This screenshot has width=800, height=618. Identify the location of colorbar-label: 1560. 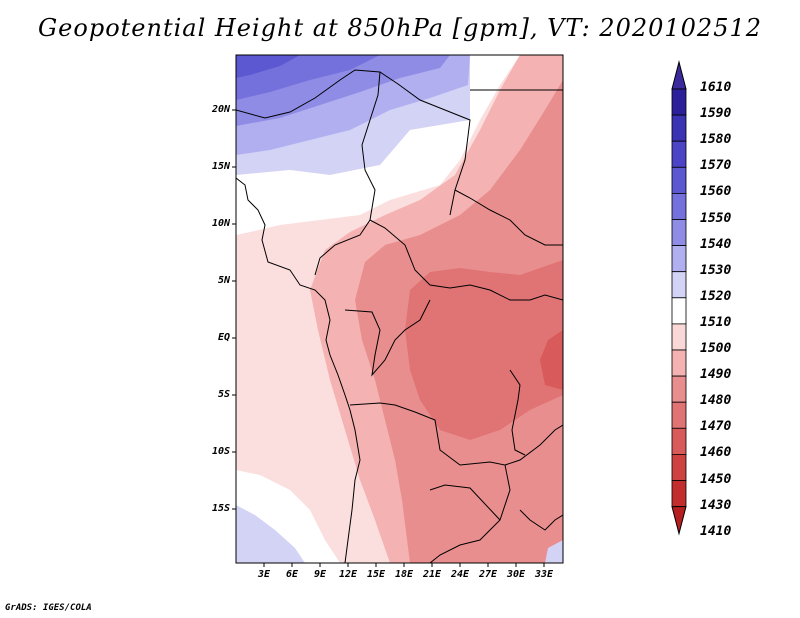
(716, 192).